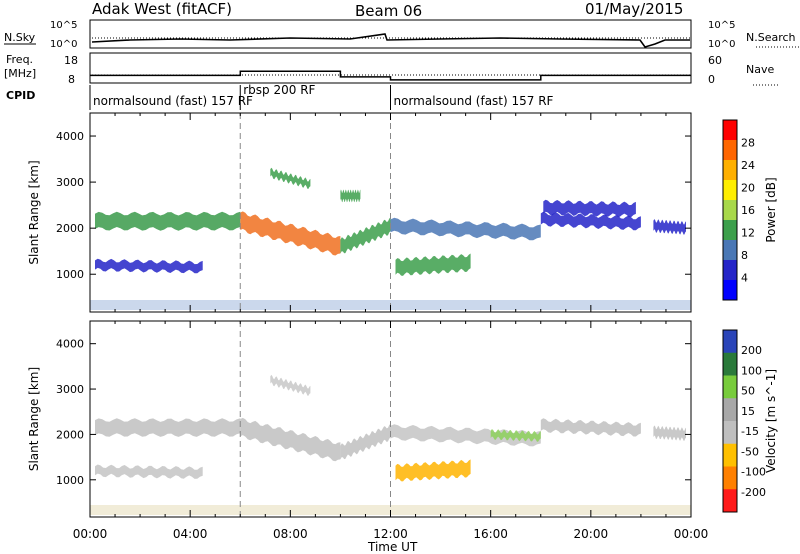 The height and width of the screenshot is (554, 800). What do you see at coordinates (634, 9) in the screenshot?
I see `date-title: 01/May/2015` at bounding box center [634, 9].